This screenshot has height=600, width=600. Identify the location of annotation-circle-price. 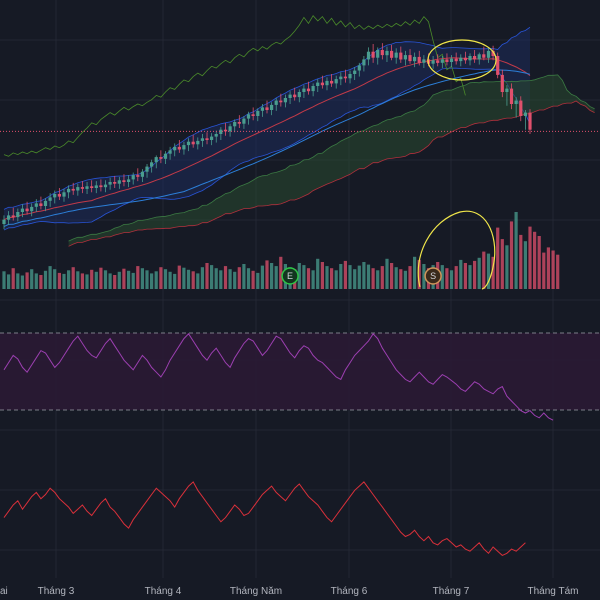
(462, 60).